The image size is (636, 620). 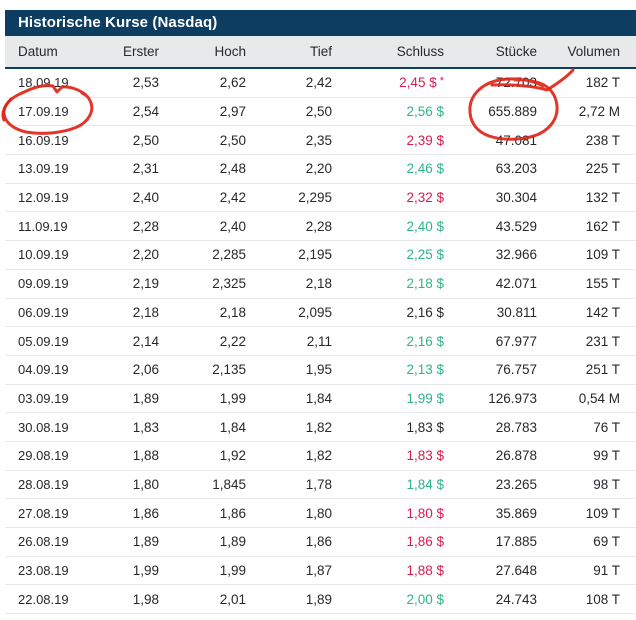 I want to click on cell-datum: 03.09.19, so click(x=52, y=399).